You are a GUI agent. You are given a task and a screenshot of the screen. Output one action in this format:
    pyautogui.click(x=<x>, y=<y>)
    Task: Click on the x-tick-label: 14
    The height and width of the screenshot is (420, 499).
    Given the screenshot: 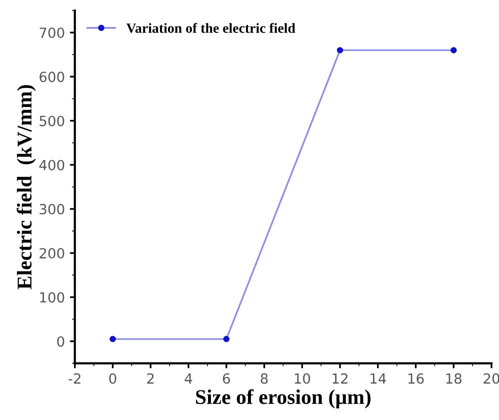 What is the action you would take?
    pyautogui.click(x=378, y=378)
    